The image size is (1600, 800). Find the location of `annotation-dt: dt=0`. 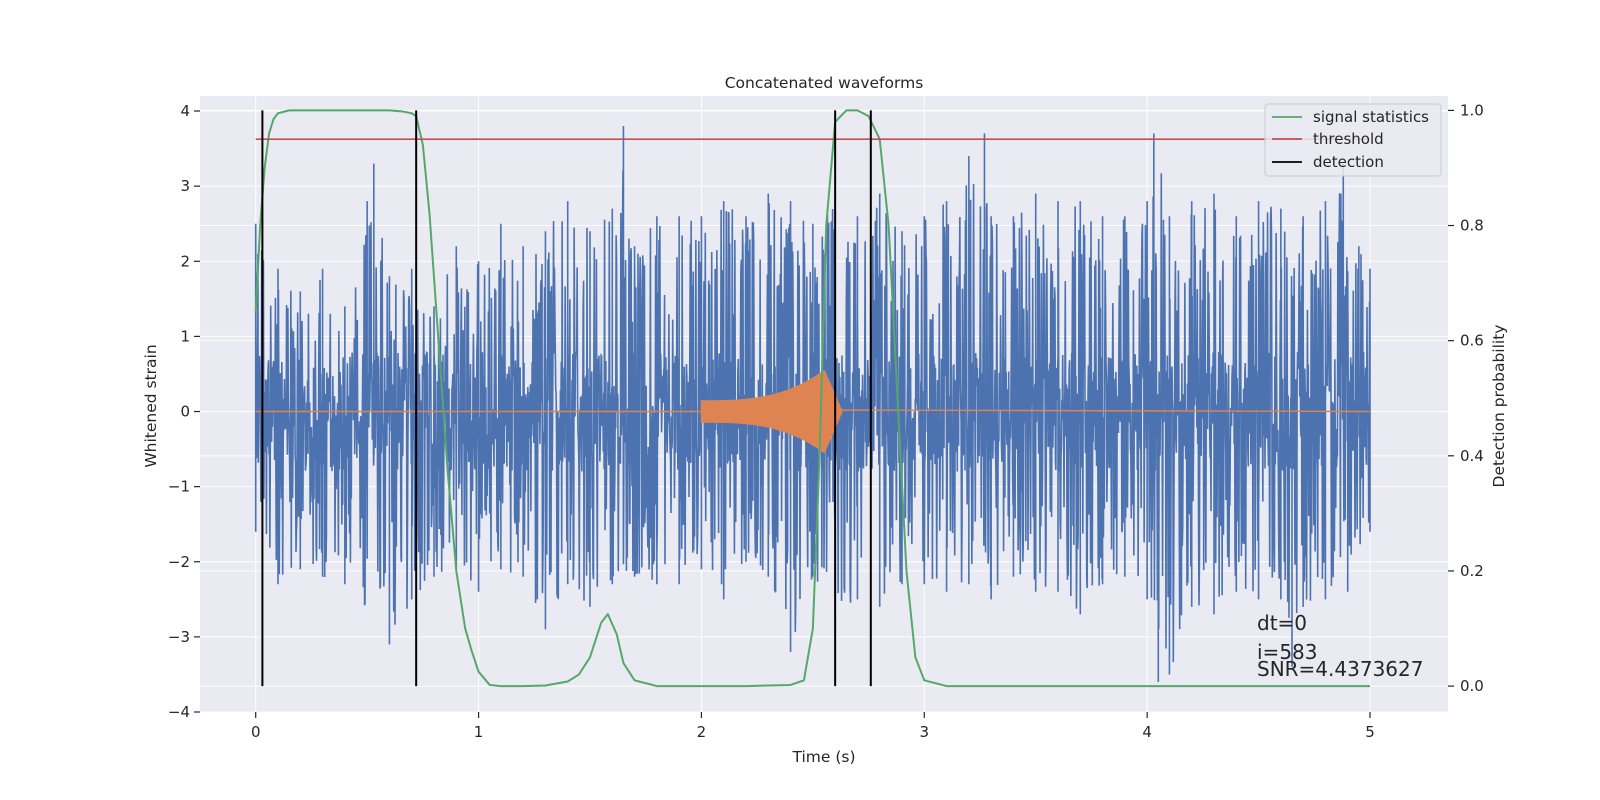

annotation-dt: dt=0 is located at coordinates (1282, 623).